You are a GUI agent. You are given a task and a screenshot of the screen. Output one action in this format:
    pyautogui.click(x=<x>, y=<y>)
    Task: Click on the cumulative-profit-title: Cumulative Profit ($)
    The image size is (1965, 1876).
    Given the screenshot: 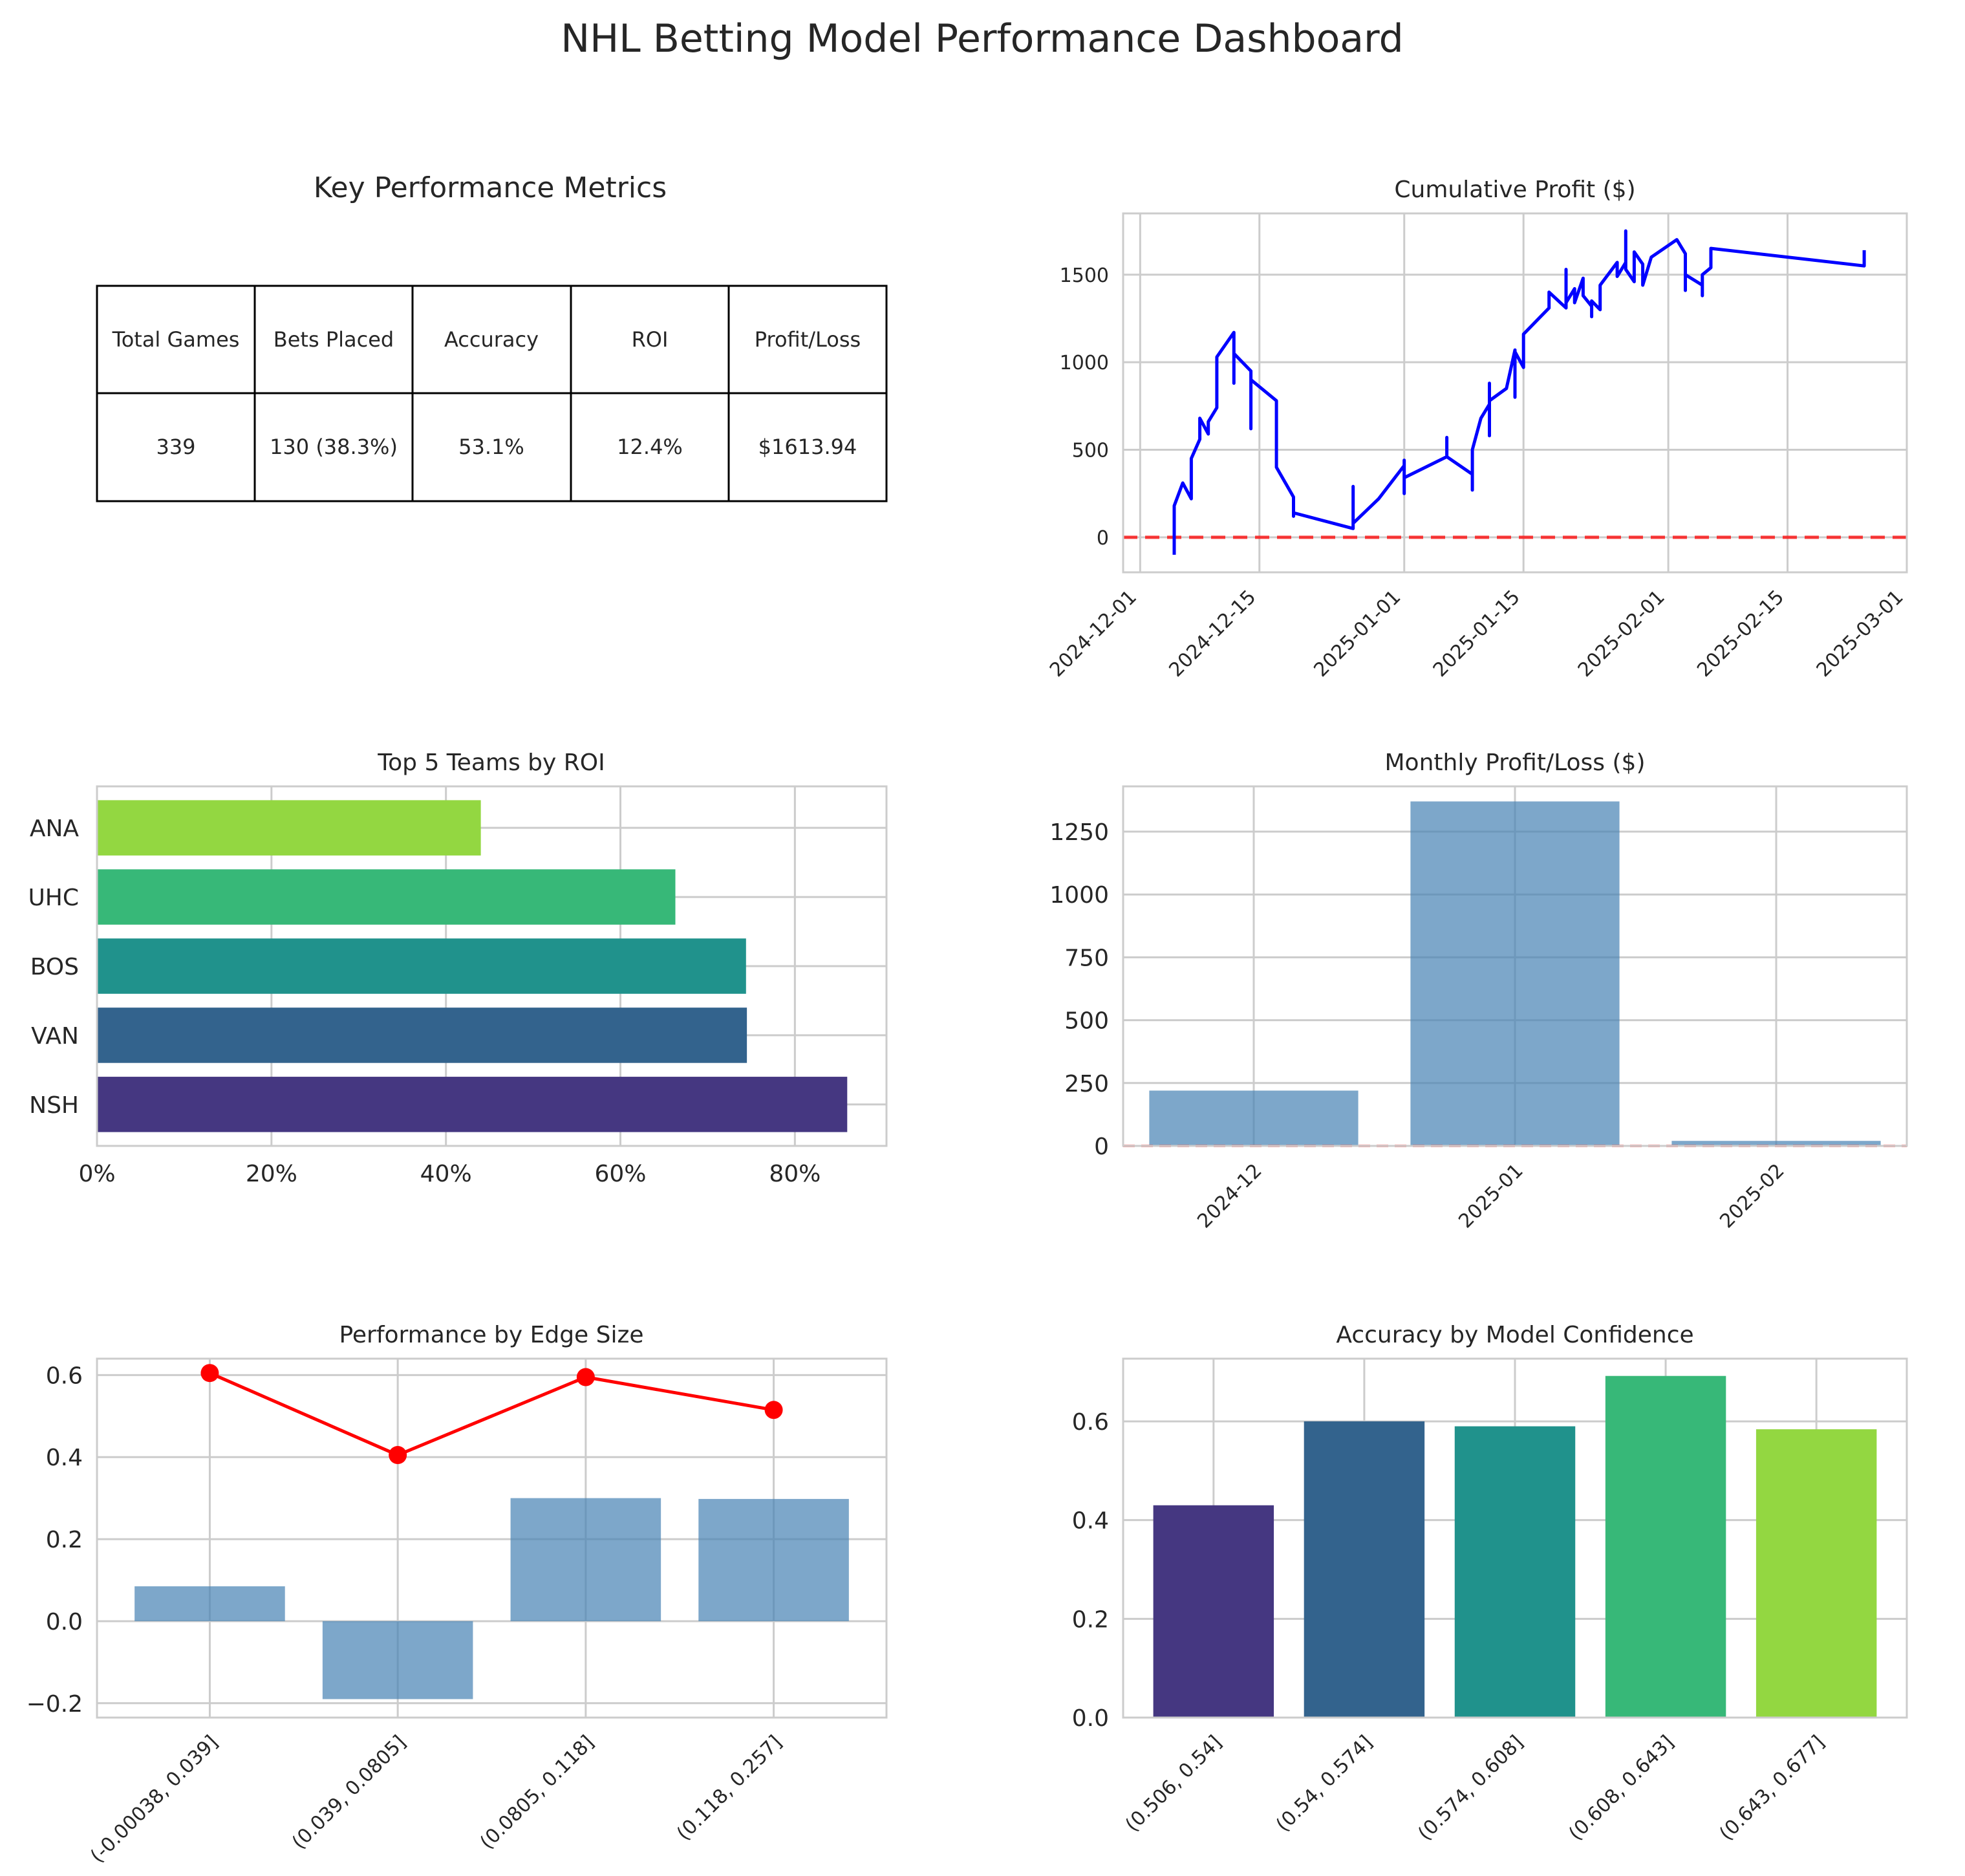 What is the action you would take?
    pyautogui.click(x=1514, y=190)
    